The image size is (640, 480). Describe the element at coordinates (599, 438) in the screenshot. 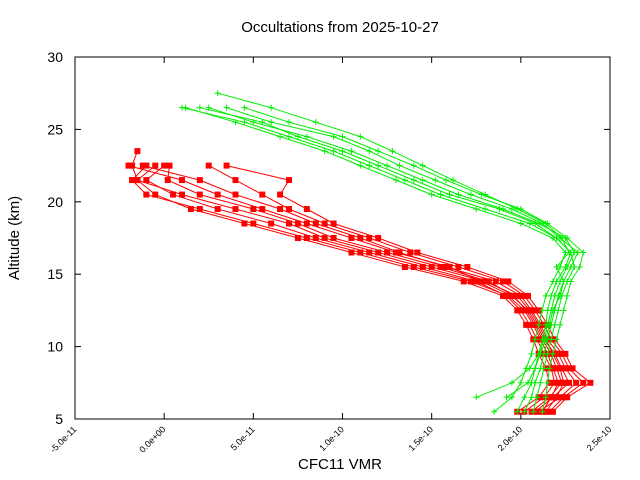

I see `x-tick-label: 2.5e-10` at that location.